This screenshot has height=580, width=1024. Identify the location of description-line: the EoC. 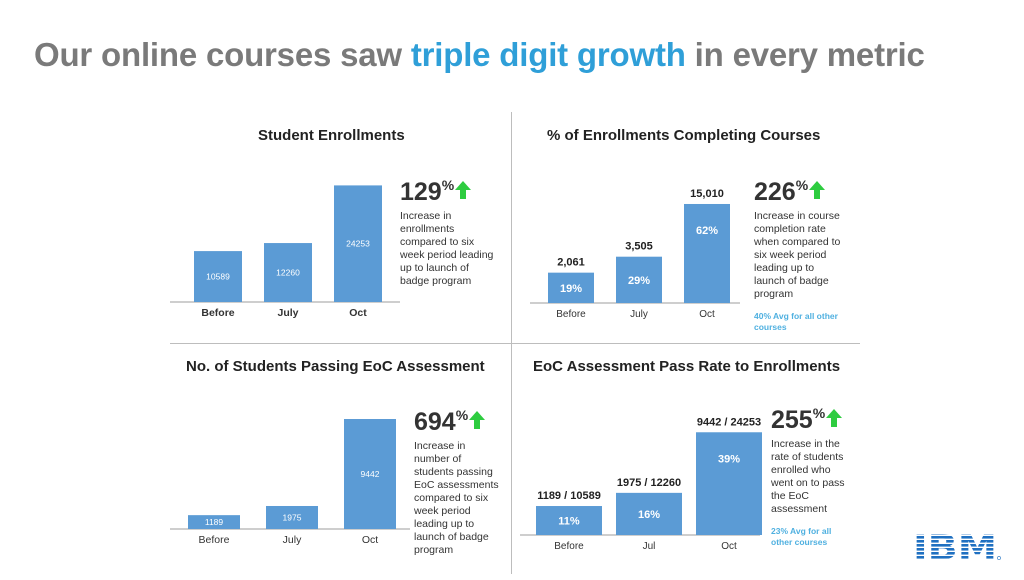
(790, 496).